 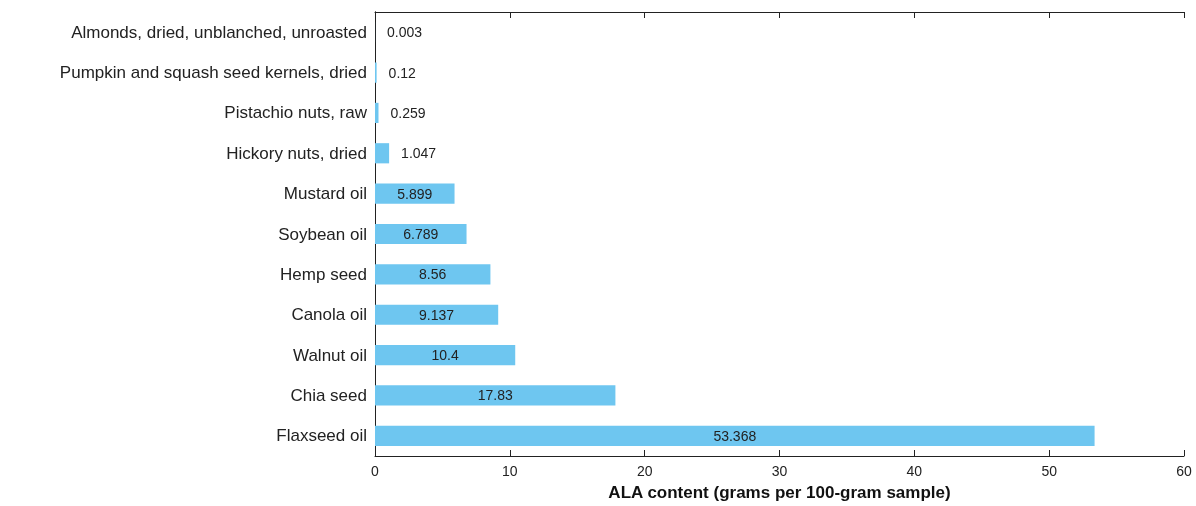 What do you see at coordinates (402, 72) in the screenshot?
I see `data-label: 0.12` at bounding box center [402, 72].